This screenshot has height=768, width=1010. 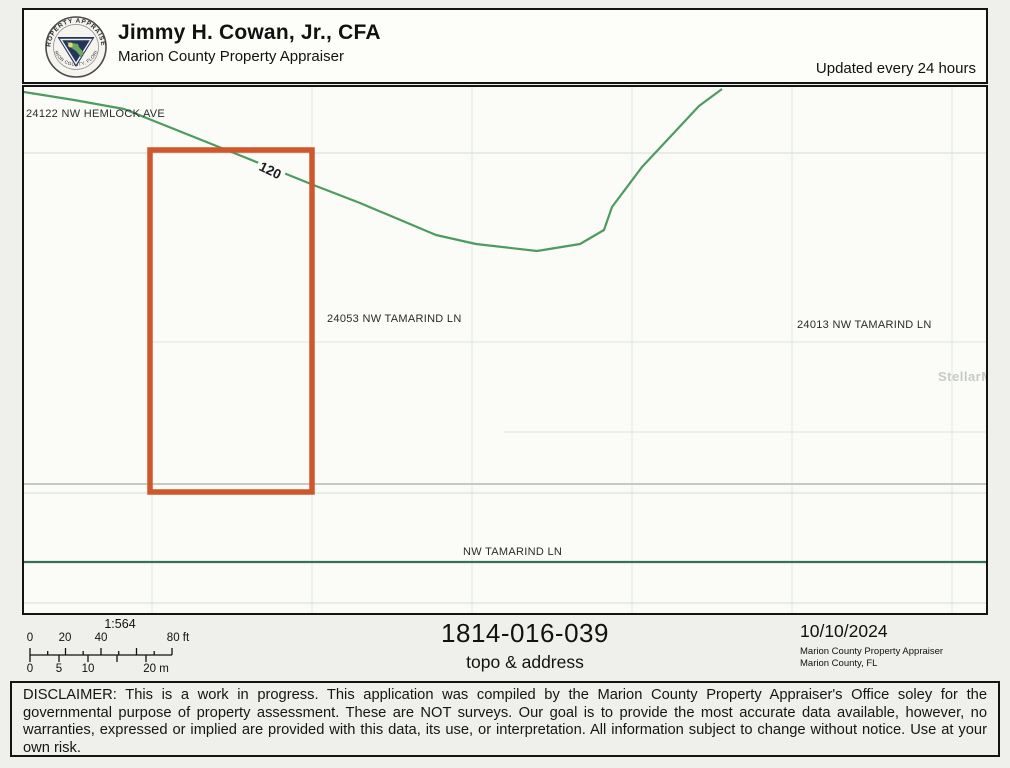 What do you see at coordinates (962, 376) in the screenshot?
I see `stellar-mls-watermark: StellarMLS` at bounding box center [962, 376].